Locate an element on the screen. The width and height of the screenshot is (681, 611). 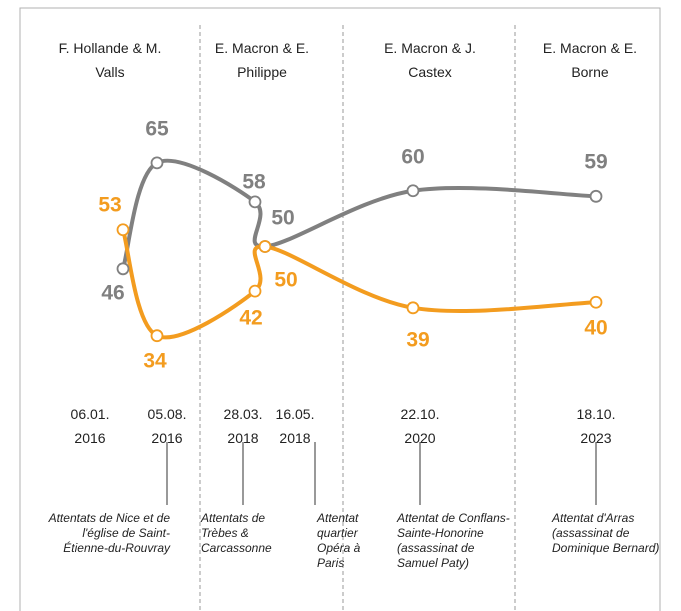
value-label: 39 is located at coordinates (417, 340).